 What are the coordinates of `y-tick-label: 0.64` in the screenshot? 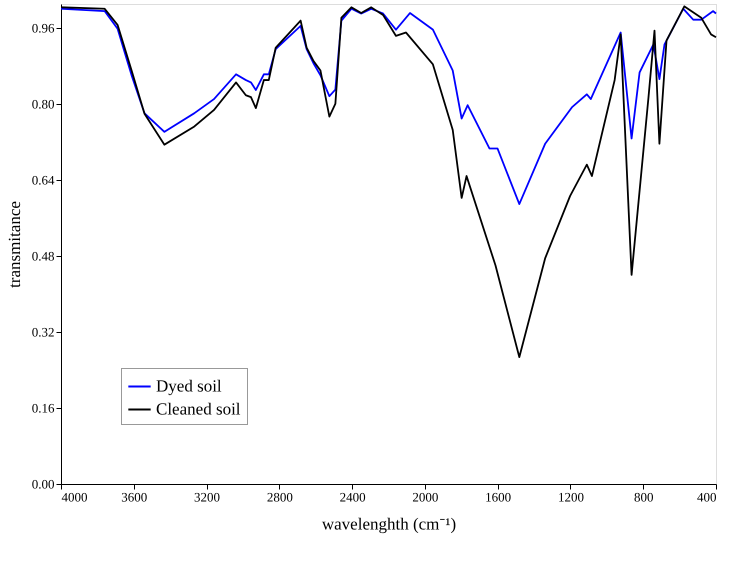 It's located at (43, 180).